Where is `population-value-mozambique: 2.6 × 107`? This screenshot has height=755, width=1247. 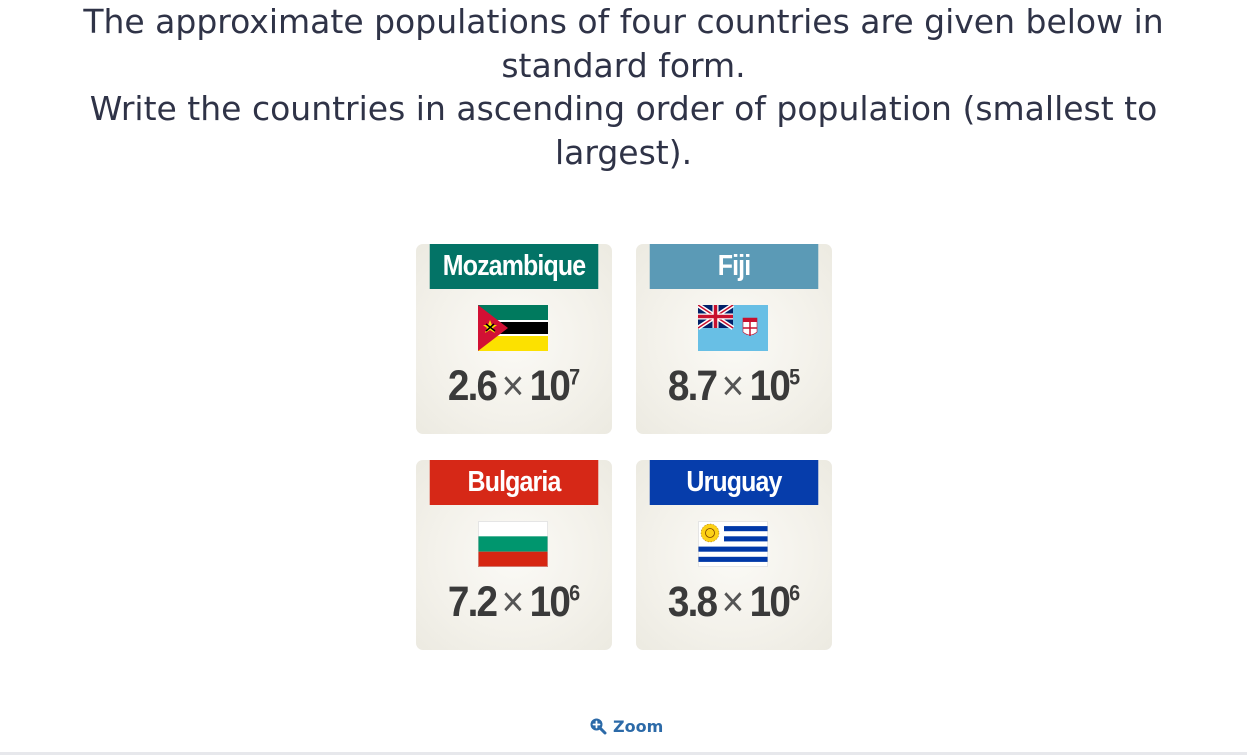
population-value-mozambique: 2.6 × 107 is located at coordinates (514, 386).